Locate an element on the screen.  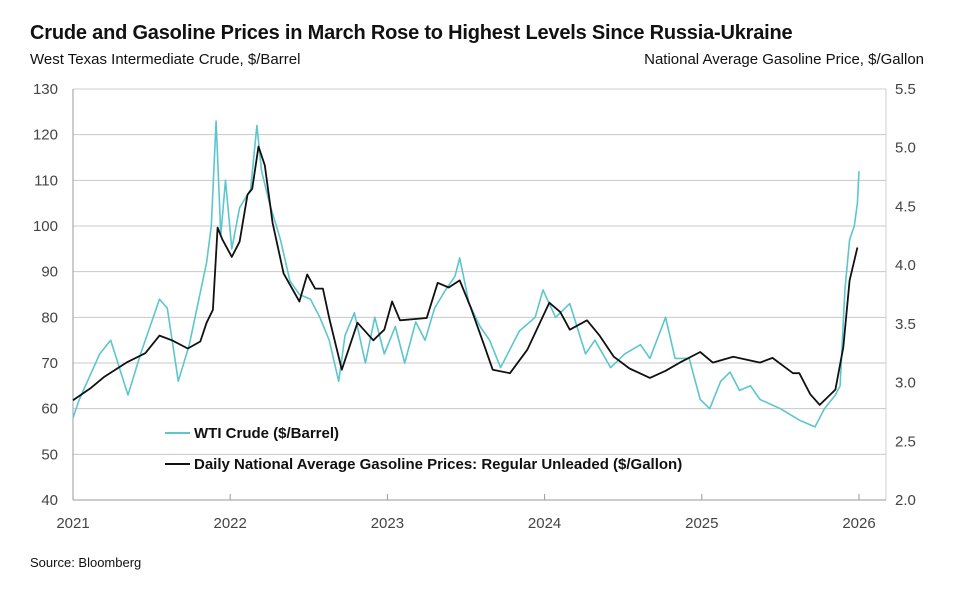
y2-tick-label: 3.0 is located at coordinates (905, 383).